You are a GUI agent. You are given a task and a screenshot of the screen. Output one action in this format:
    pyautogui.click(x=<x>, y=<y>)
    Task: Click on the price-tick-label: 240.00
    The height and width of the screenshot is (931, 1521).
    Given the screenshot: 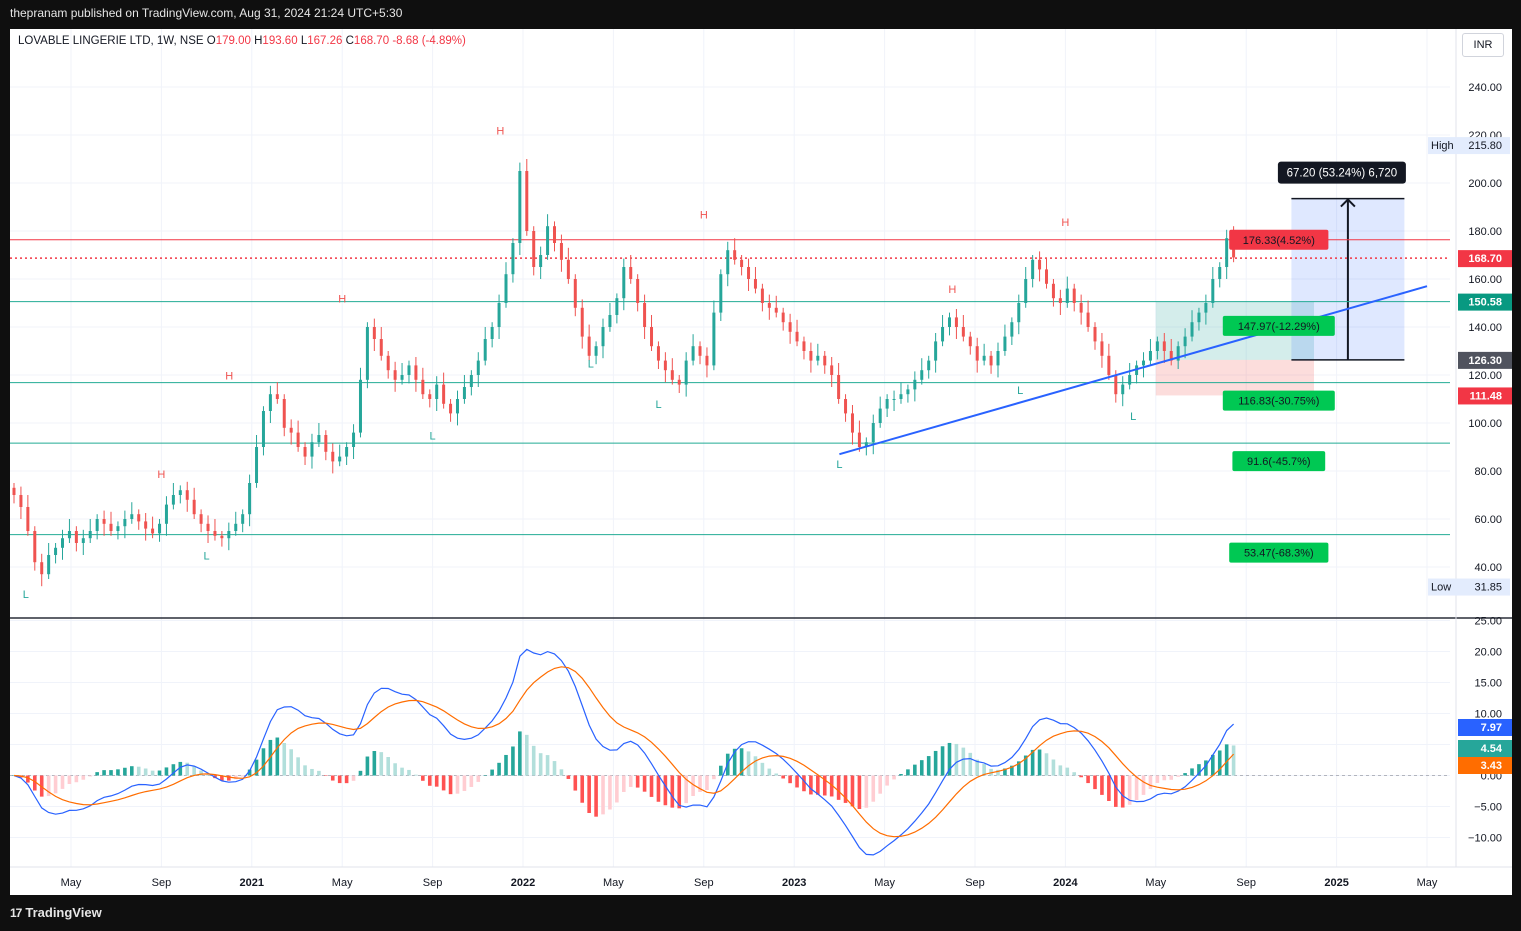 What is the action you would take?
    pyautogui.click(x=1485, y=88)
    